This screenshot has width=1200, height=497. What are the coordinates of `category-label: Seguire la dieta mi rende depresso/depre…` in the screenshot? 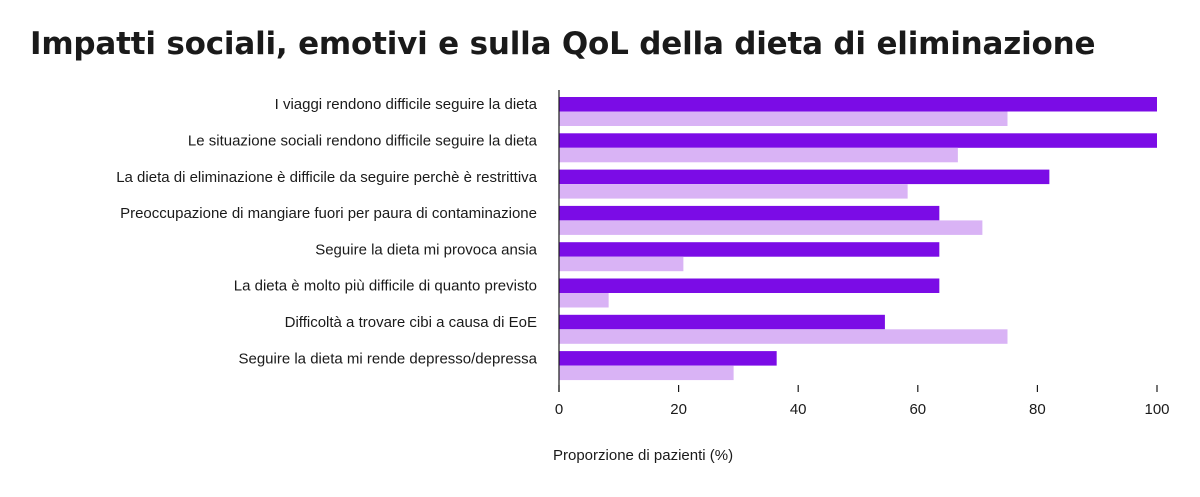 It's located at (387, 358).